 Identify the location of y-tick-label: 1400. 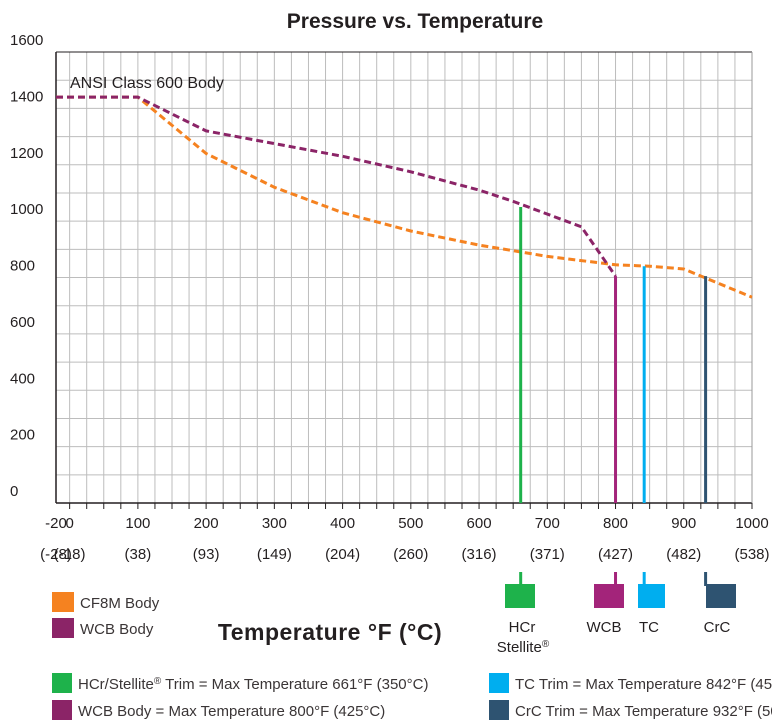
(26, 96).